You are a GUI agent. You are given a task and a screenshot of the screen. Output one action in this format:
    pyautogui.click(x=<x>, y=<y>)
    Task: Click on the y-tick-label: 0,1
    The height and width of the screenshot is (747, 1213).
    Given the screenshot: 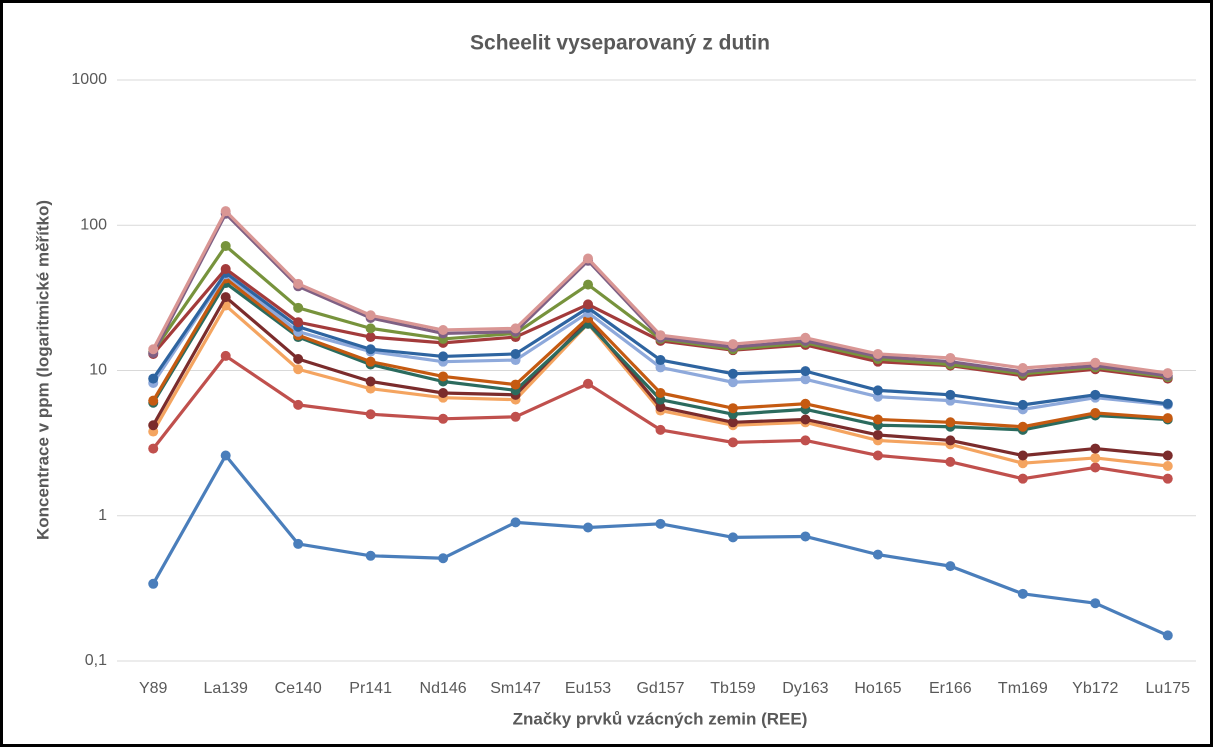 What is the action you would take?
    pyautogui.click(x=96, y=660)
    